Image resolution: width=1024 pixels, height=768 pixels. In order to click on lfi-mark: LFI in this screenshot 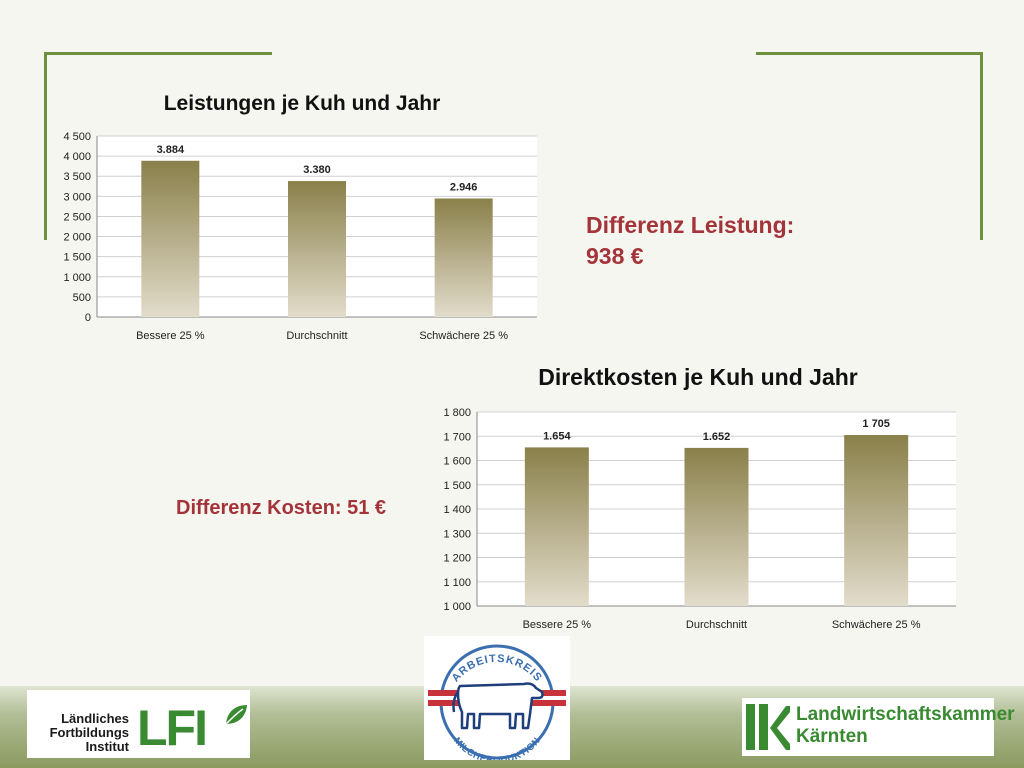, I will do `click(172, 728)`.